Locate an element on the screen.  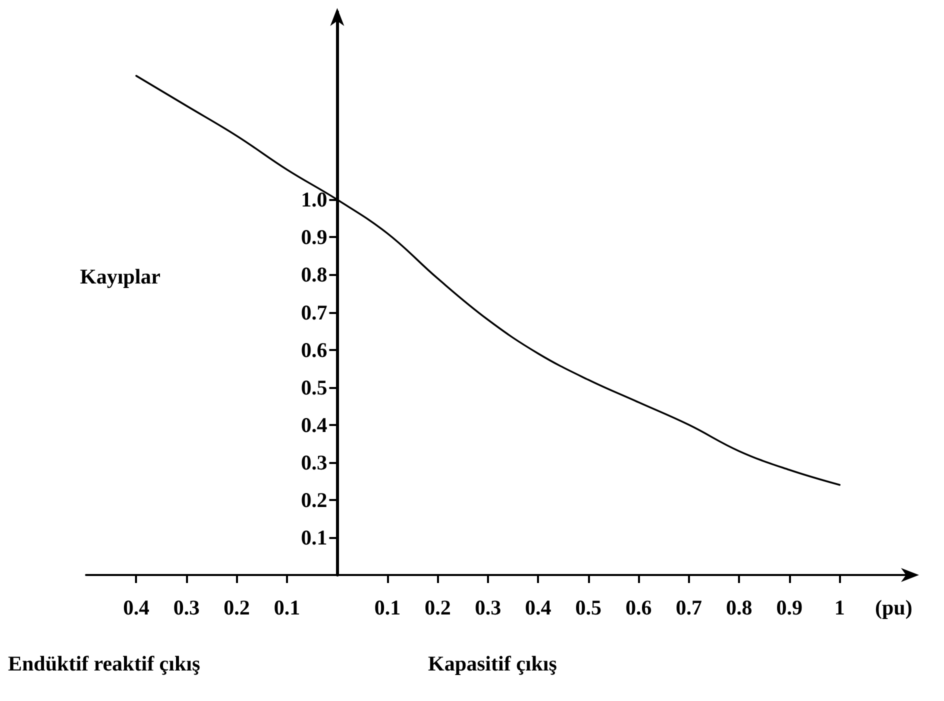
text: Kapasitif çıkış is located at coordinates (492, 664).